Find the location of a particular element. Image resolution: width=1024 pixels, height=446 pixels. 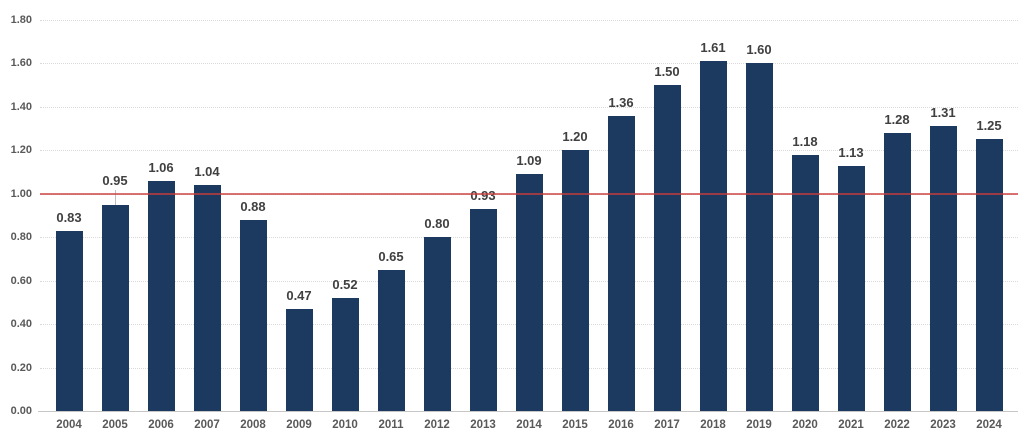

bar-2019 is located at coordinates (759, 237).